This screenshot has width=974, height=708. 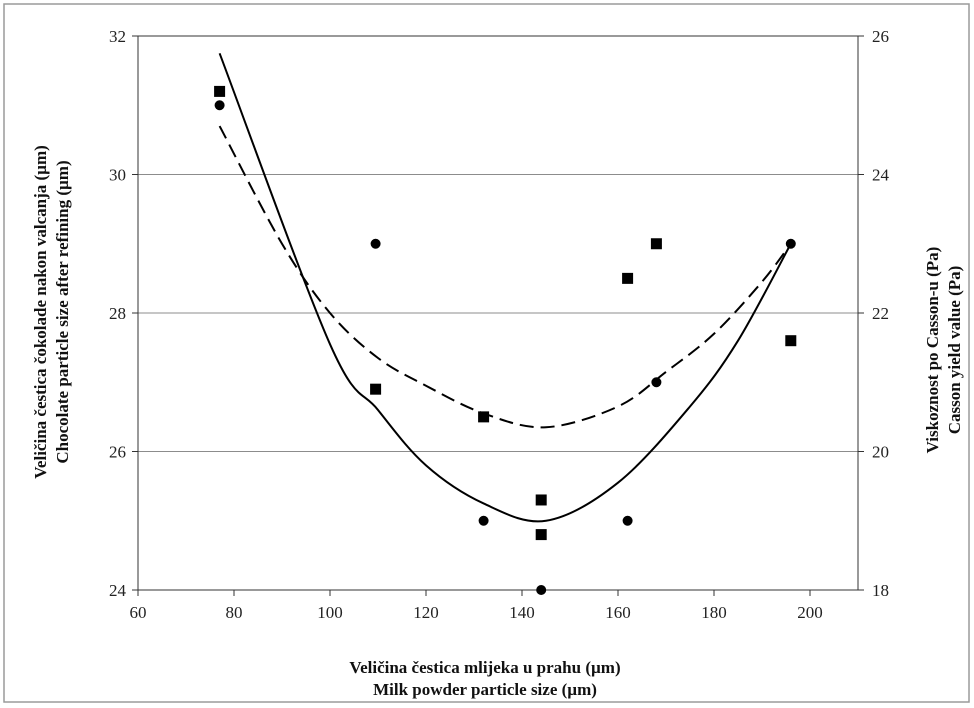 I want to click on right-y-tick-label: 18, so click(x=880, y=590).